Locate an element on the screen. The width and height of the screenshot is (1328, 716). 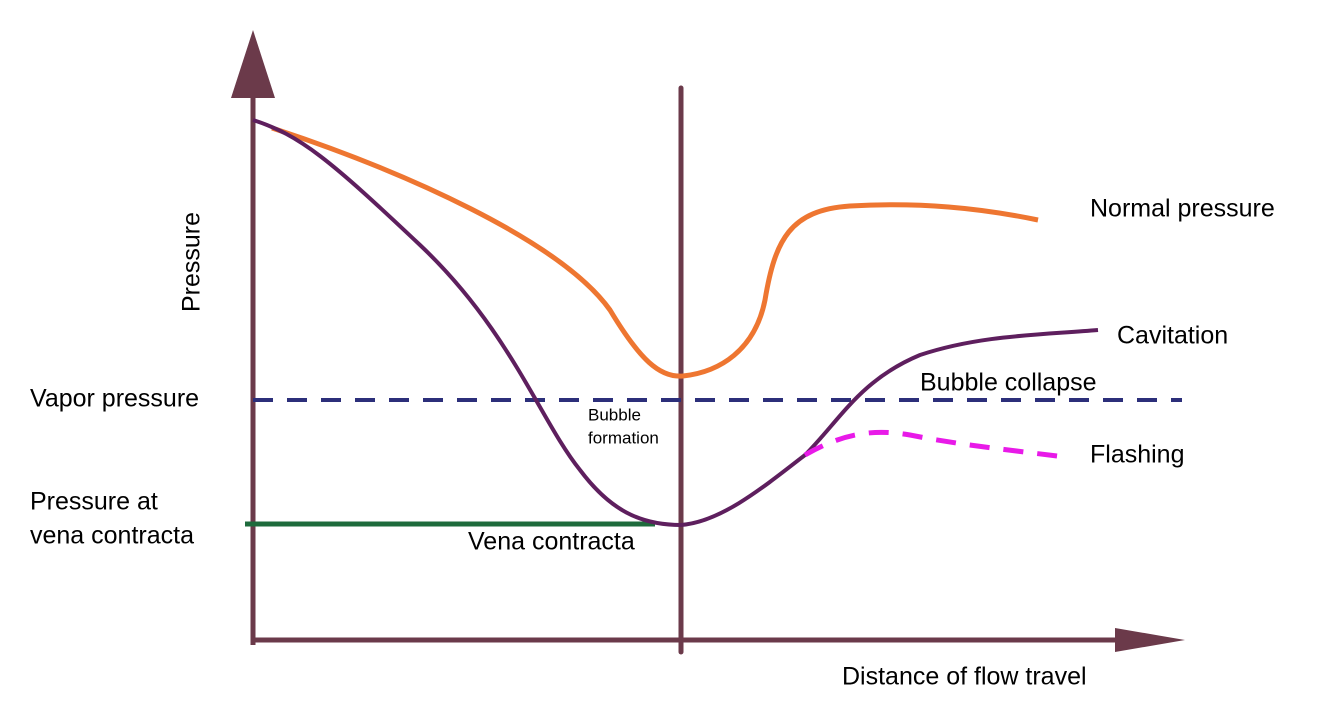
y-axis-label: Pressure is located at coordinates (192, 262).